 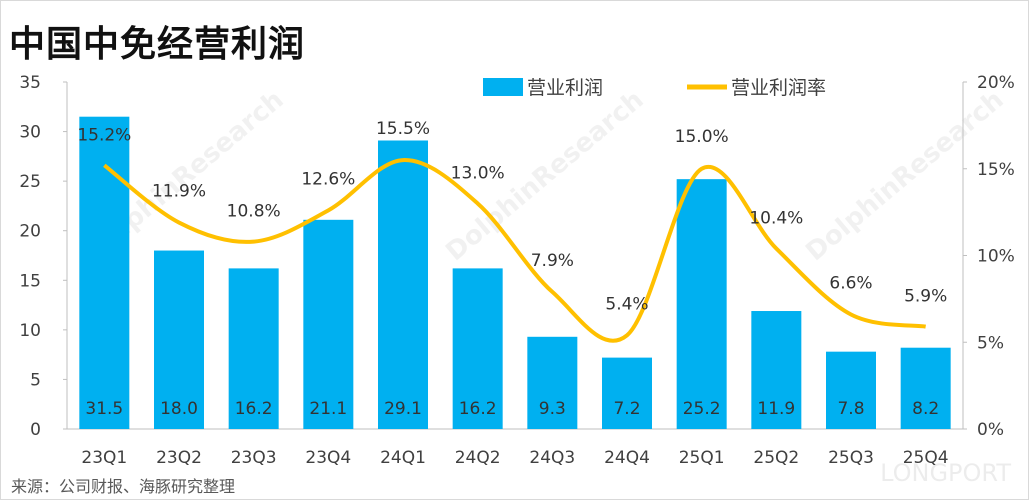 I want to click on y-right-tick-label: 15%, so click(x=996, y=170).